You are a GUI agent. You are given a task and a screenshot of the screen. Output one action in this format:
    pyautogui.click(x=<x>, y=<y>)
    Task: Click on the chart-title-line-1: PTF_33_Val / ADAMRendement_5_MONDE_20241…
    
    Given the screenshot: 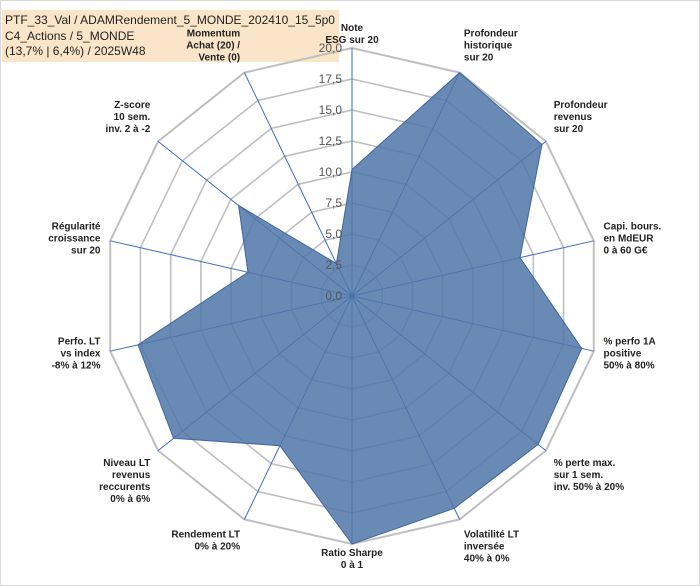 What is the action you would take?
    pyautogui.click(x=170, y=20)
    